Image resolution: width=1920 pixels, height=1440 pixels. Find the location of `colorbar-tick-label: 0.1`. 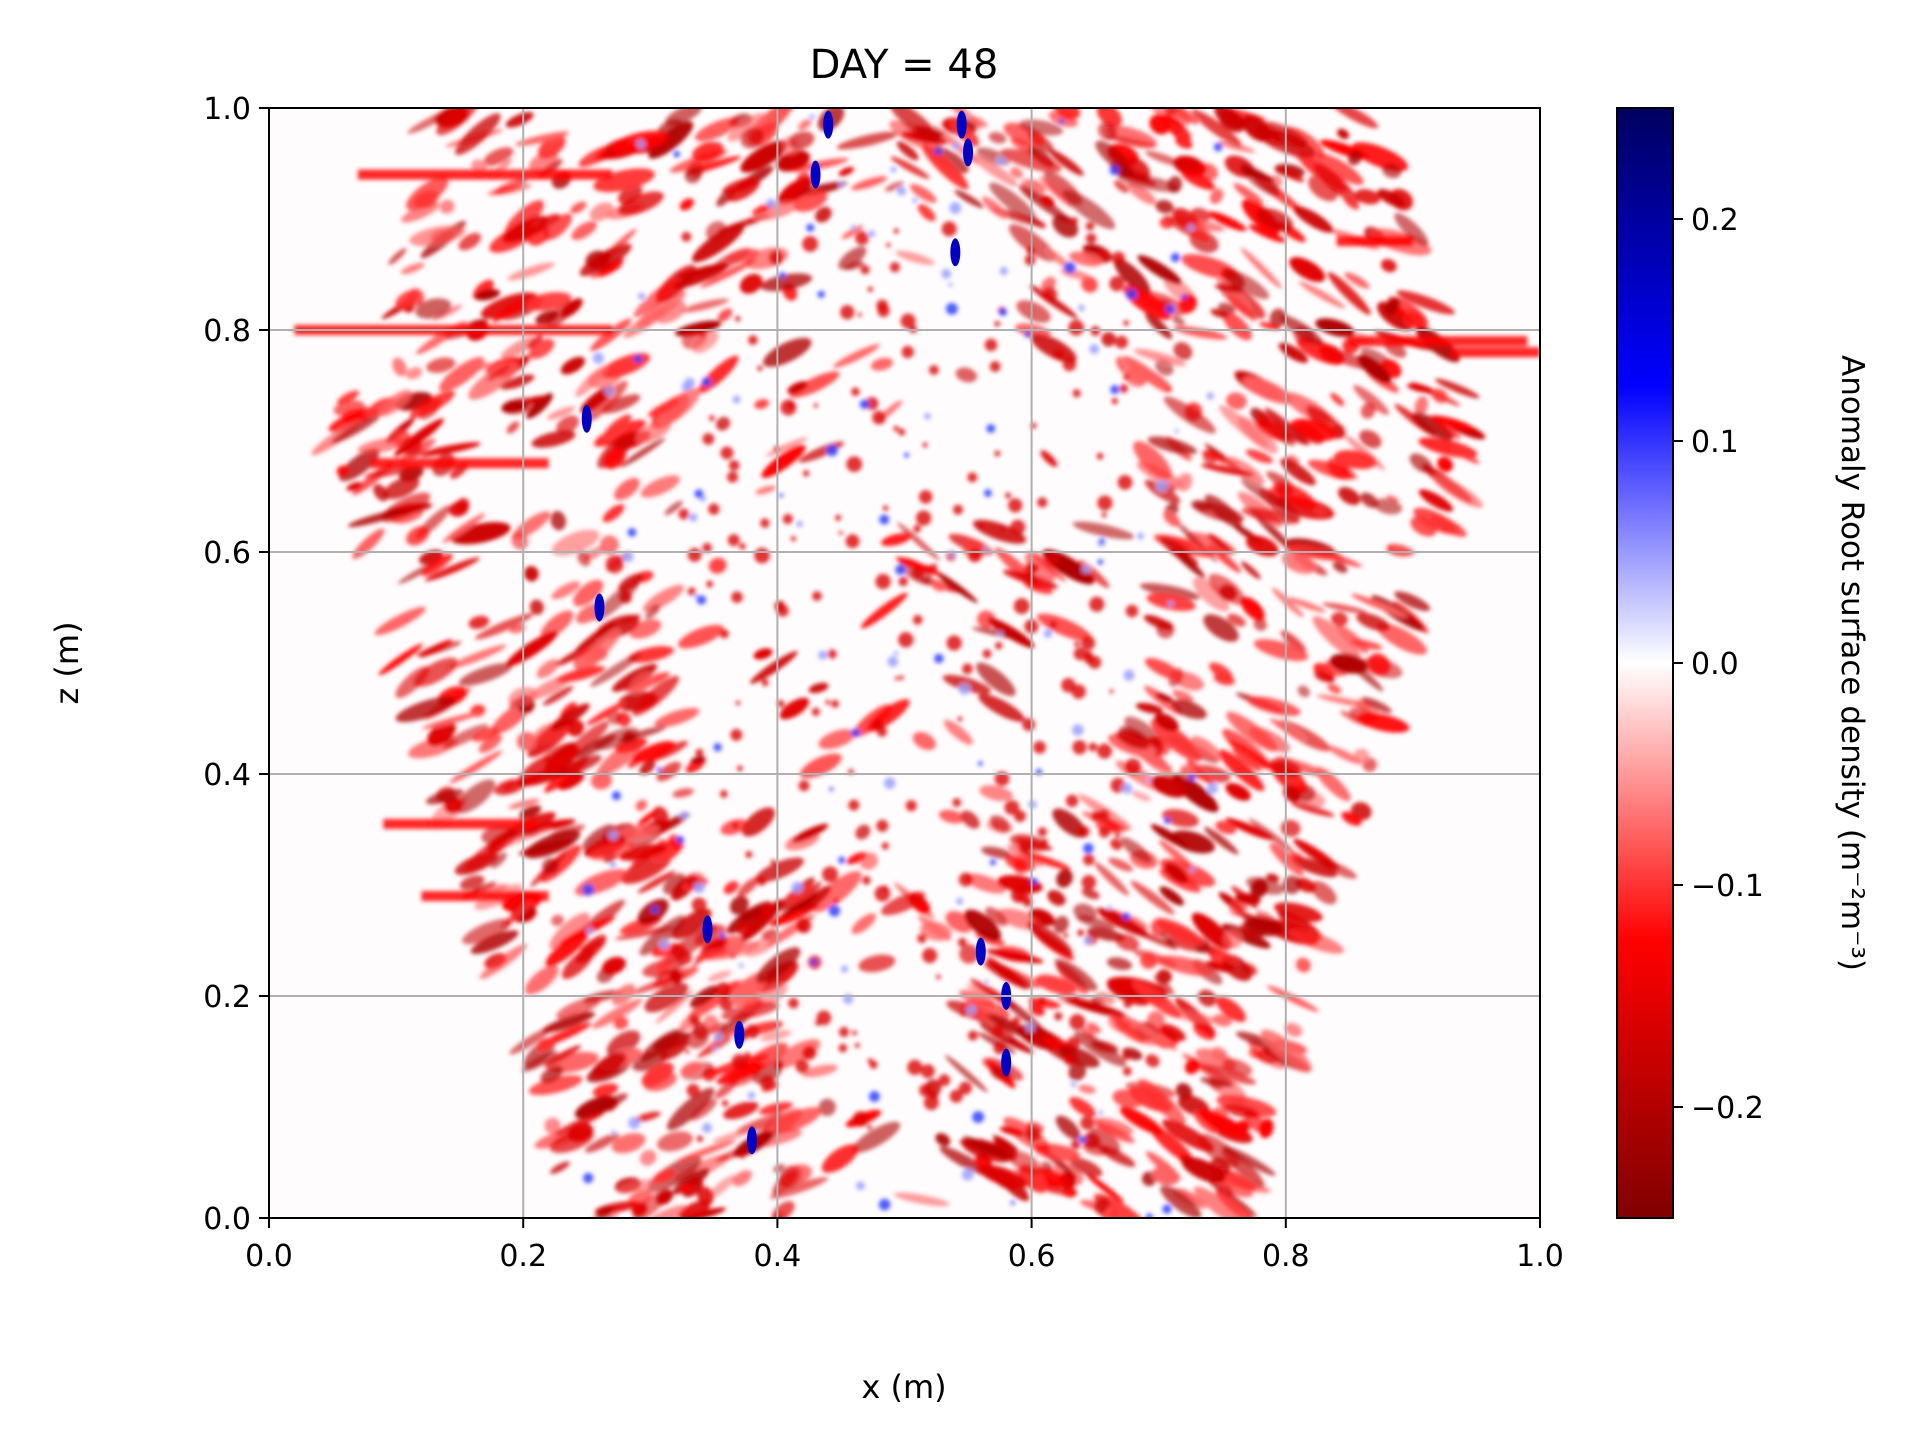

colorbar-tick-label: 0.1 is located at coordinates (1715, 442).